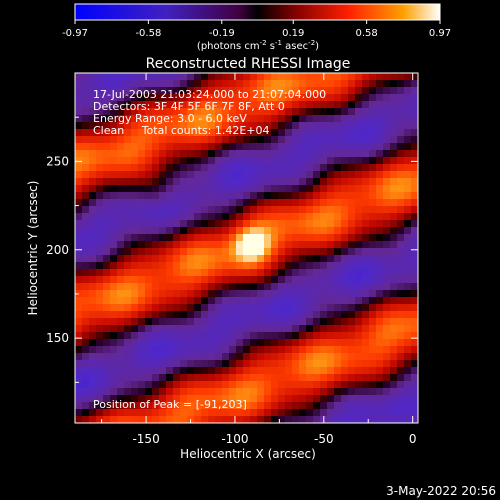 The image size is (500, 500). What do you see at coordinates (222, 33) in the screenshot?
I see `colorbar-tick-label: -0.19` at bounding box center [222, 33].